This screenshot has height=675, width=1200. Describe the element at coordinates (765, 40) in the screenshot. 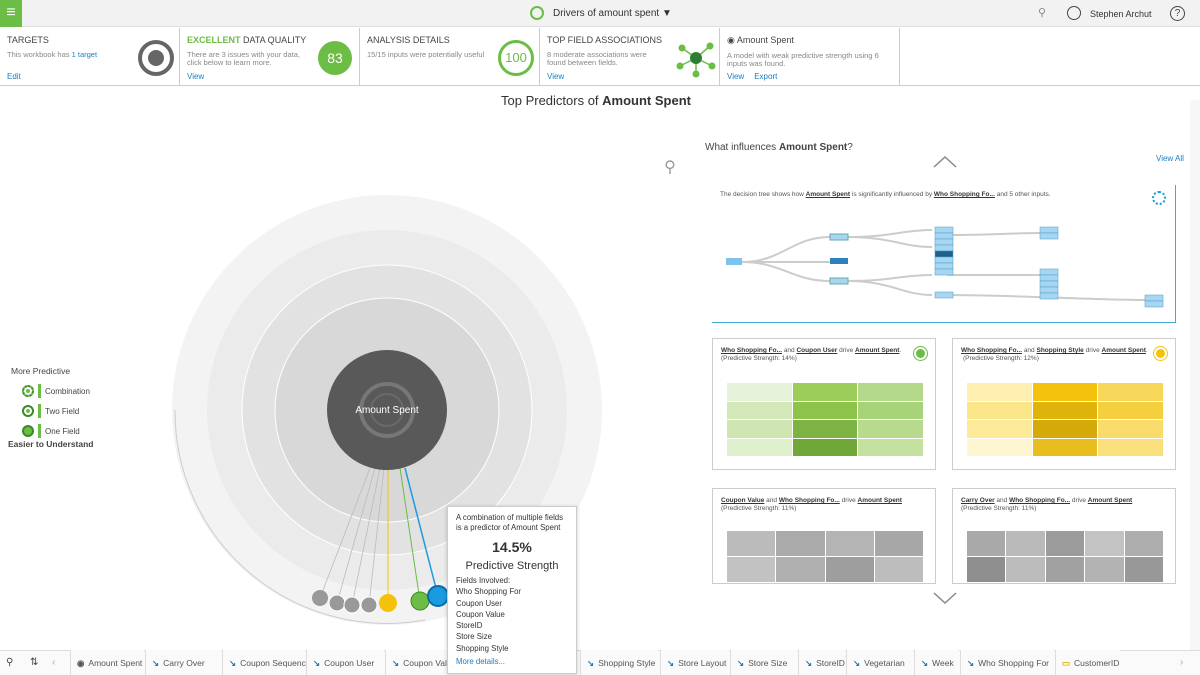

I see `card-title: Amount Spent` at that location.